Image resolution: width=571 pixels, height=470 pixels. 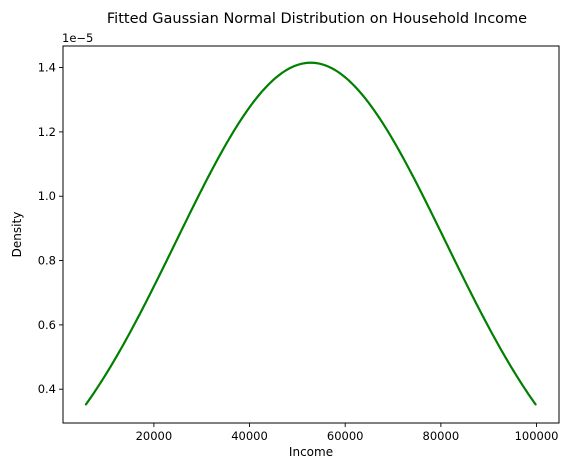 I want to click on x-tick-label: 40000, so click(x=249, y=436).